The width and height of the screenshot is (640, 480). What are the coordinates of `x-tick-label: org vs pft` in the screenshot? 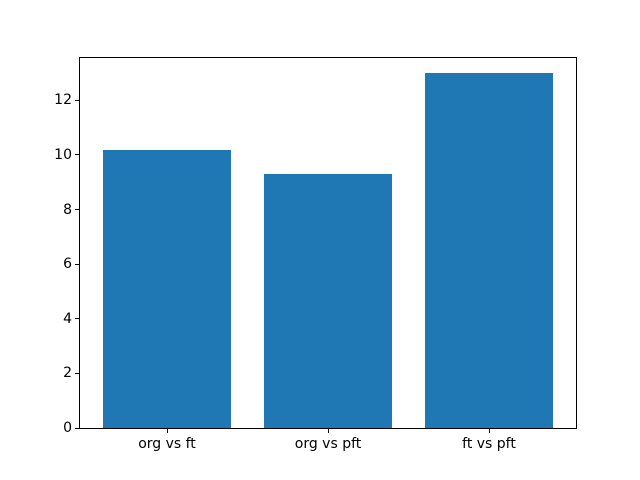 It's located at (328, 444).